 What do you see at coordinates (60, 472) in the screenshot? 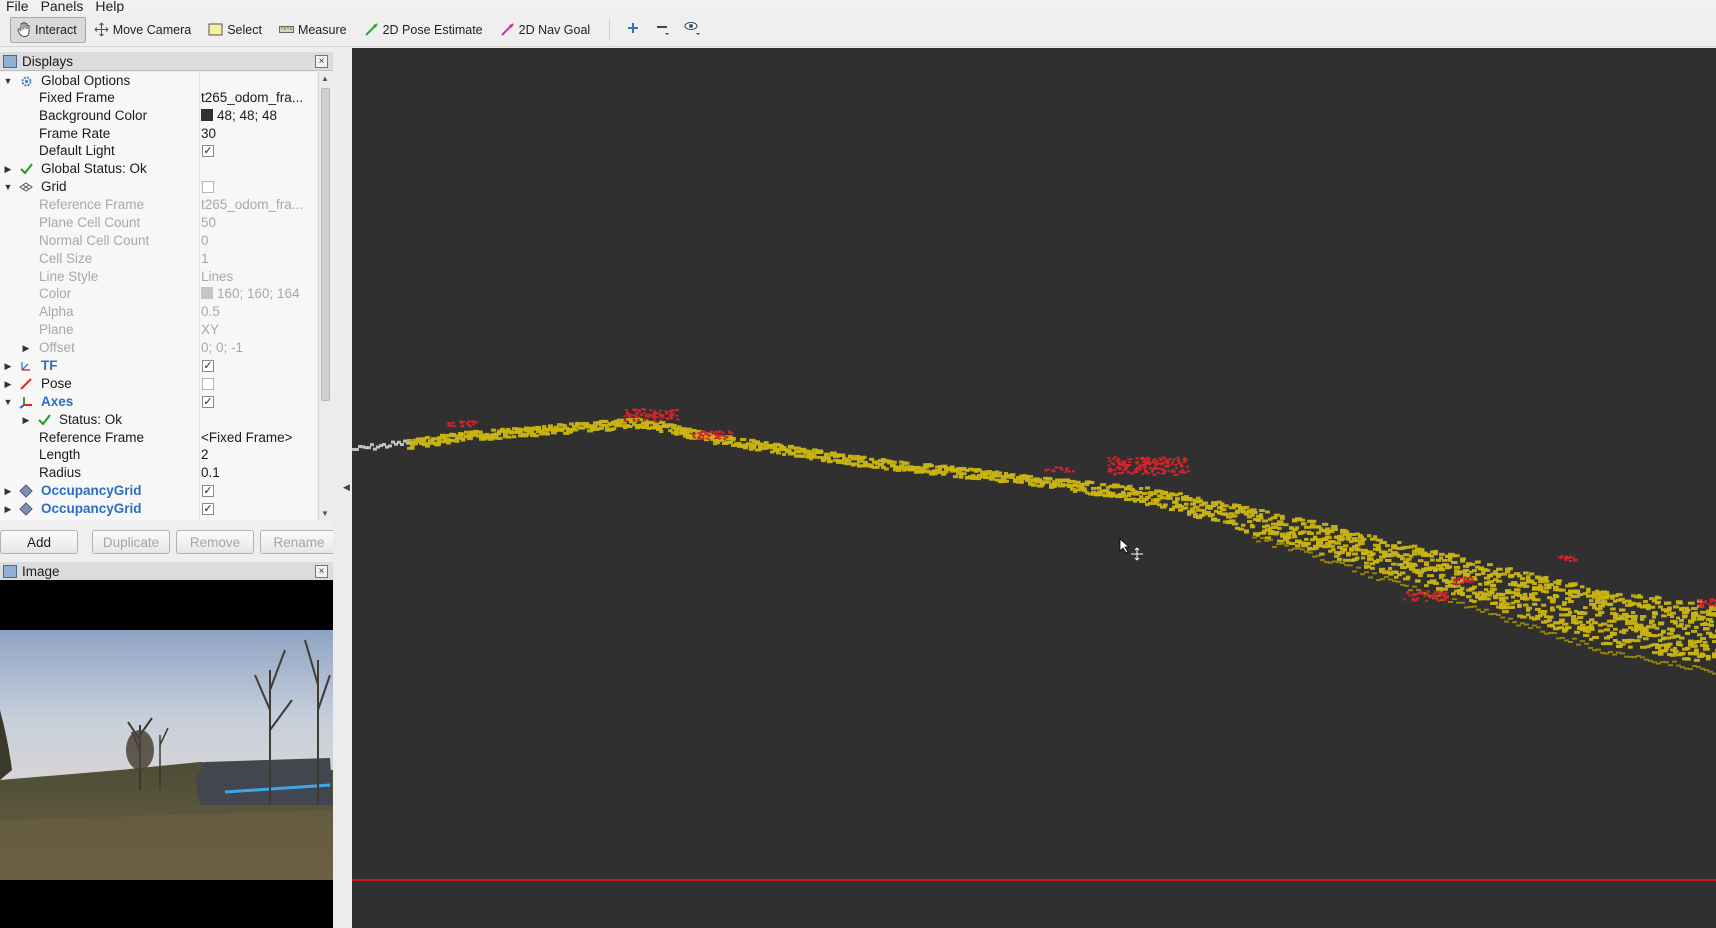
I see `radius-label: Radius` at bounding box center [60, 472].